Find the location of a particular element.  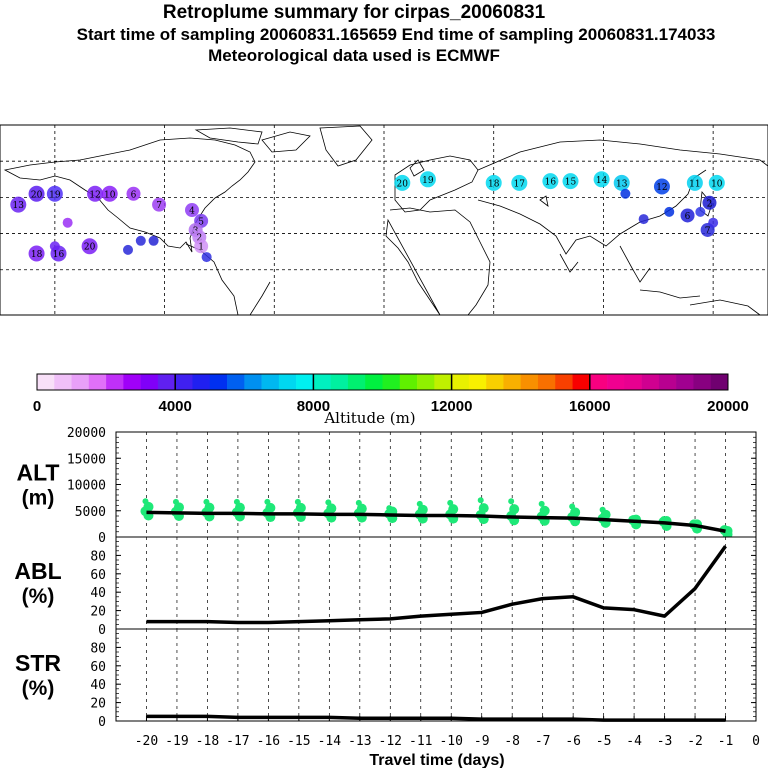

cluster-day-label: 15 is located at coordinates (571, 183).